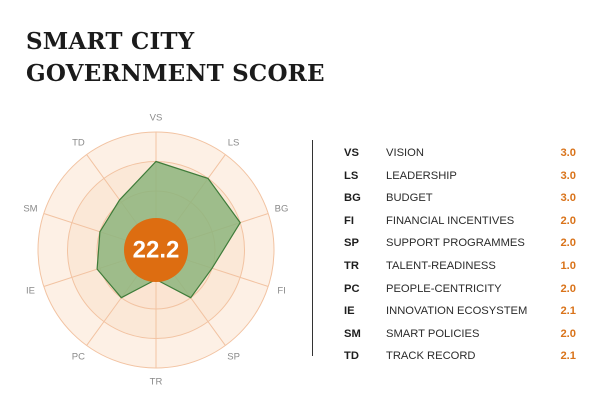 The image size is (608, 418). Describe the element at coordinates (351, 243) in the screenshot. I see `legend-code: SP` at that location.